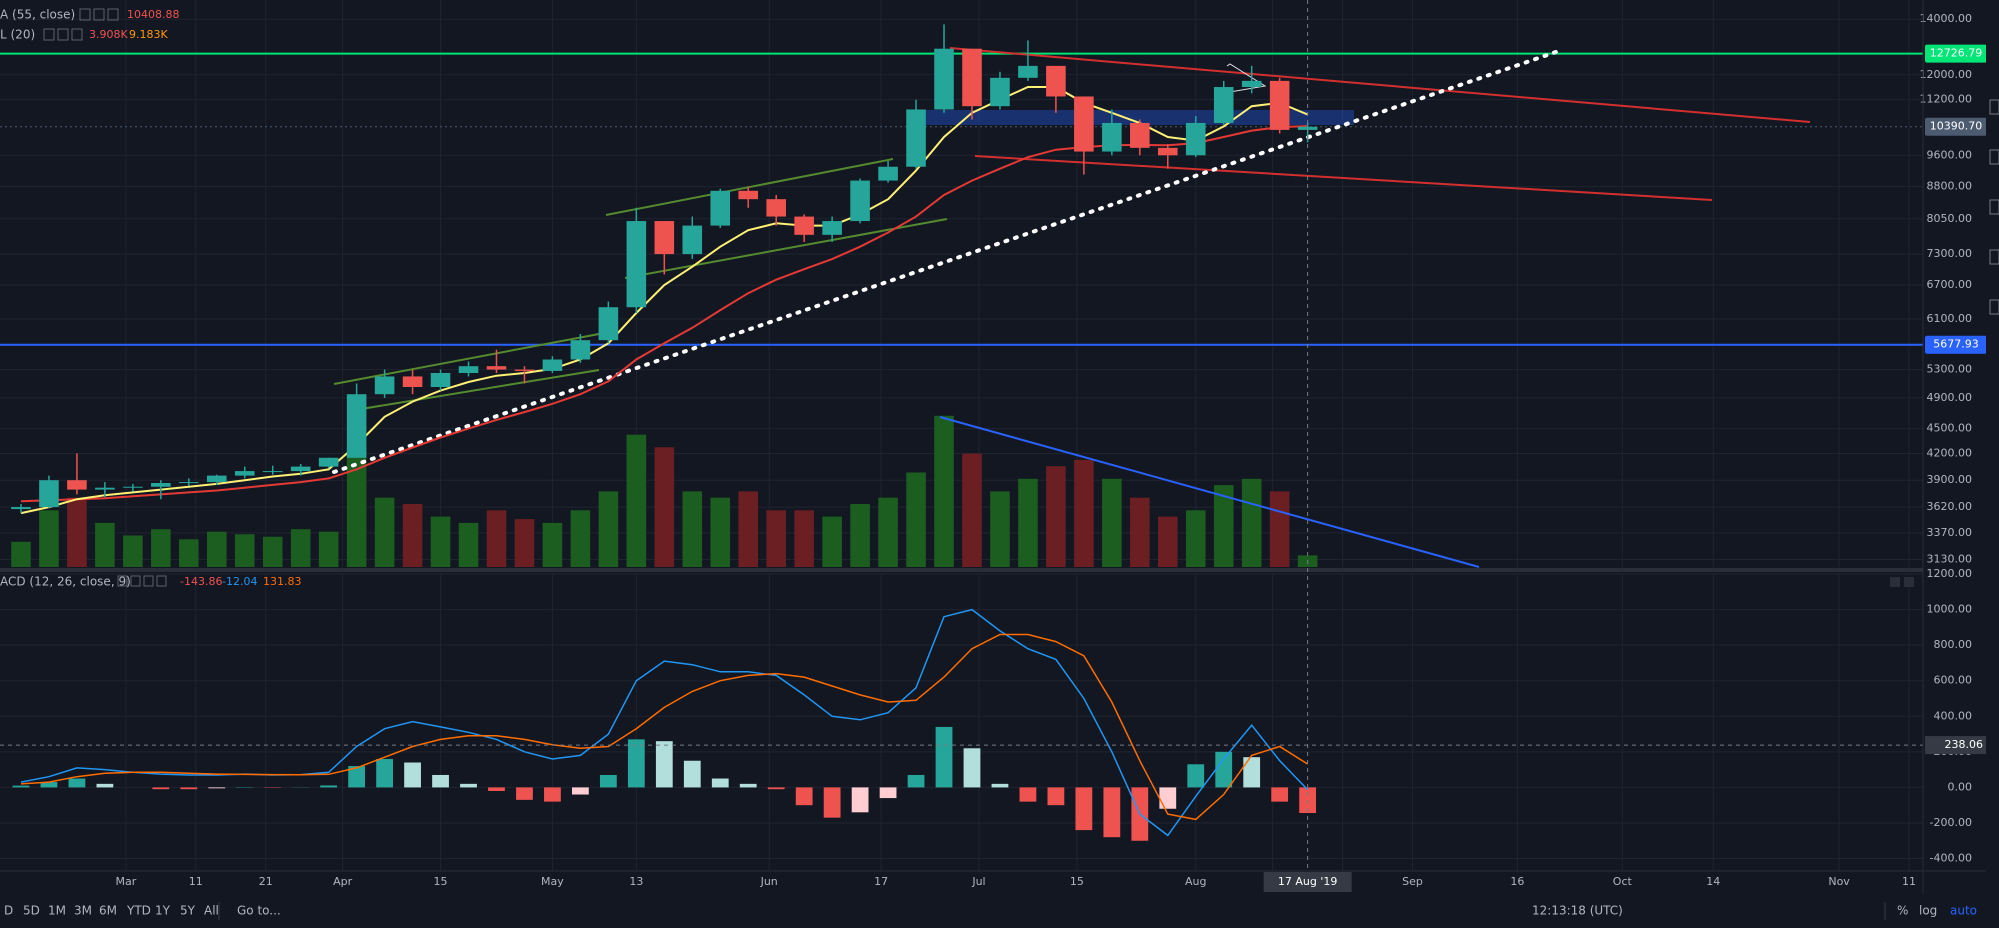 The height and width of the screenshot is (928, 1999). Describe the element at coordinates (1950, 186) in the screenshot. I see `y-tick-label: 8800.00` at that location.